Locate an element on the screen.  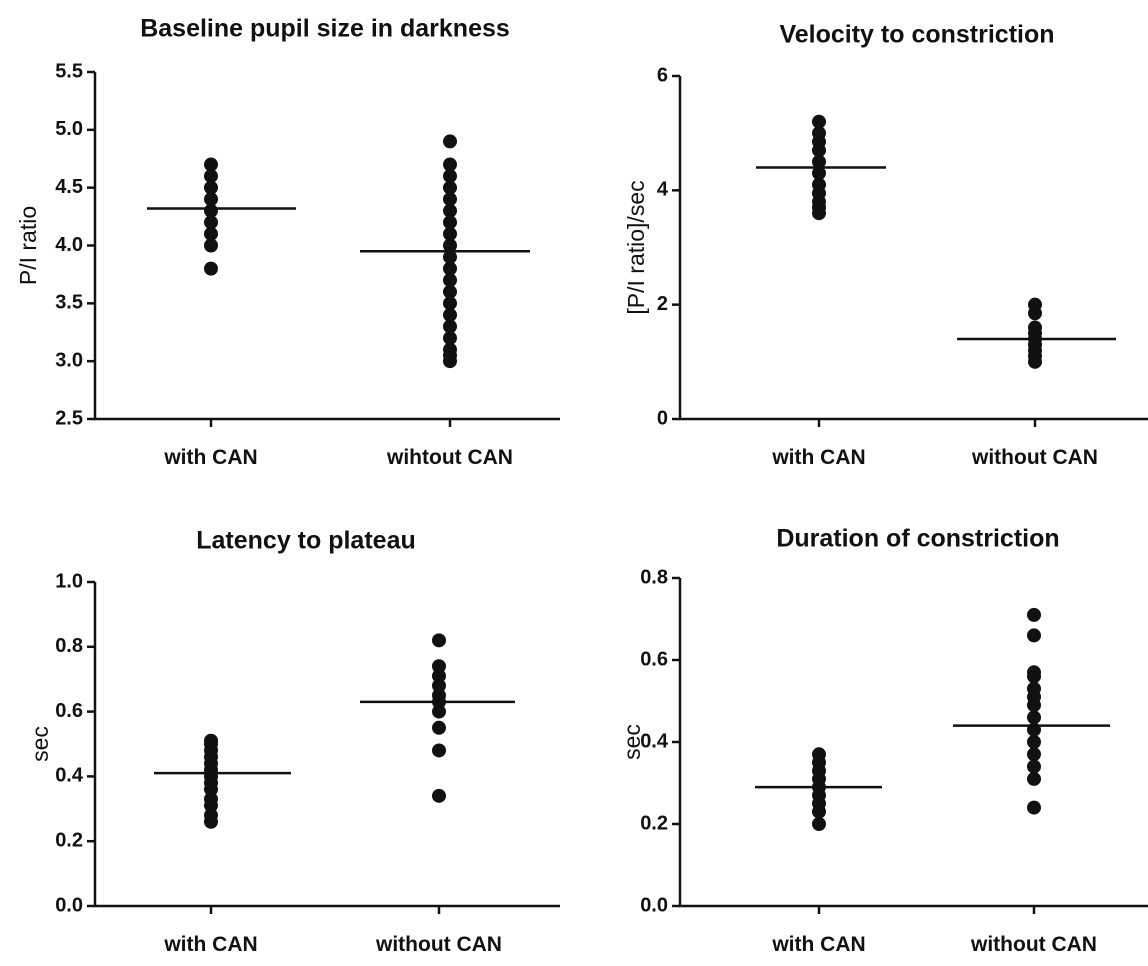
chart-title: Baseline pupil size in darkness is located at coordinates (325, 29).